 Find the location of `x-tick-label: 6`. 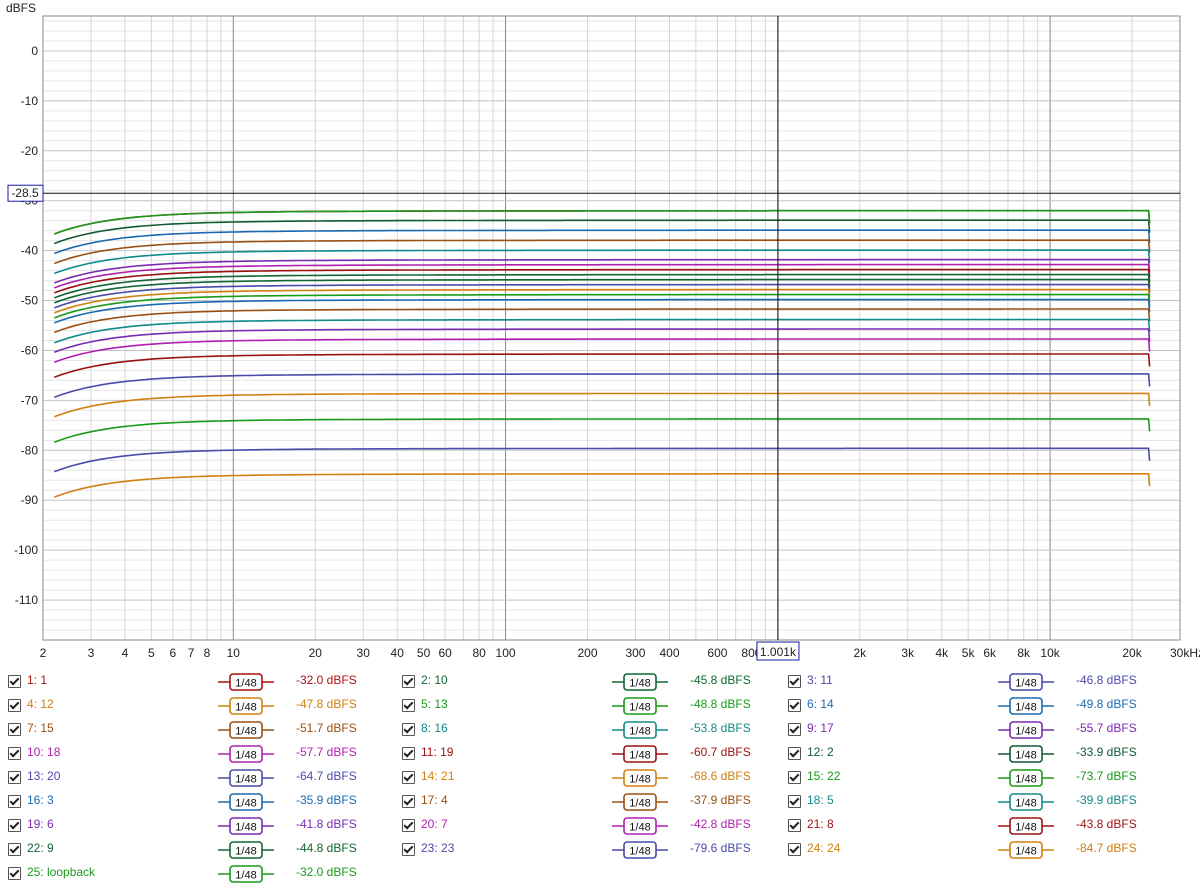

x-tick-label: 6 is located at coordinates (173, 653).